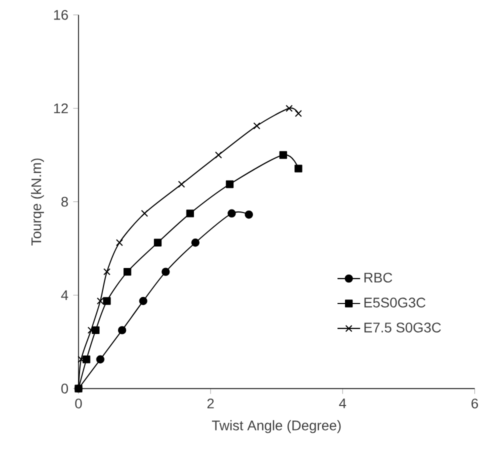 This screenshot has width=483, height=456. Describe the element at coordinates (378, 277) in the screenshot. I see `legend-label: RBC` at that location.